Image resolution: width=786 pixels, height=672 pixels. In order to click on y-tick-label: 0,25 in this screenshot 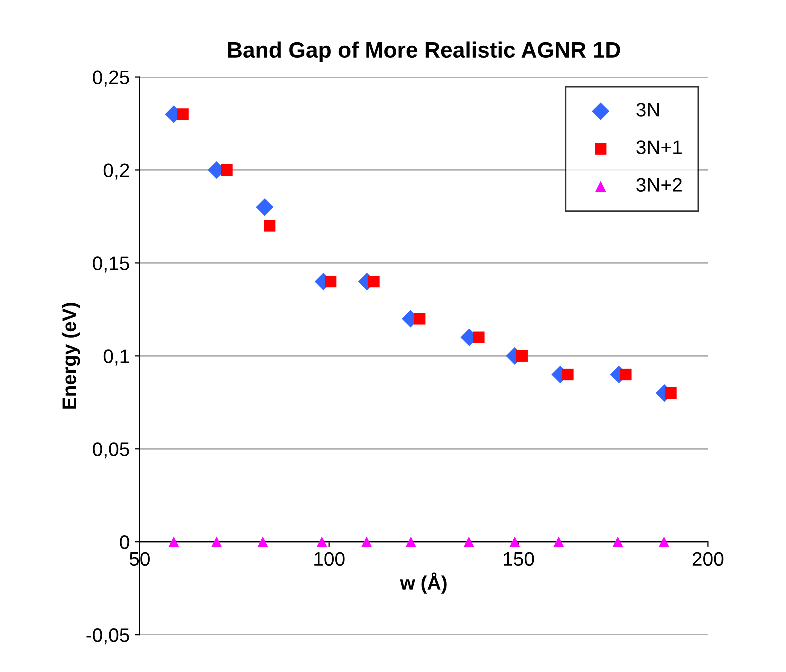, I will do `click(111, 78)`.